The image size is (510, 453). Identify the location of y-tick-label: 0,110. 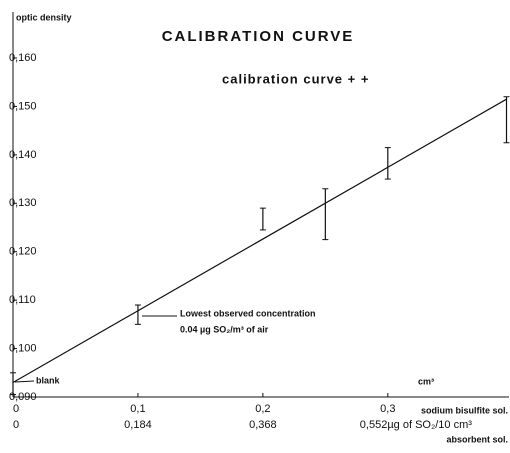
(22, 300).